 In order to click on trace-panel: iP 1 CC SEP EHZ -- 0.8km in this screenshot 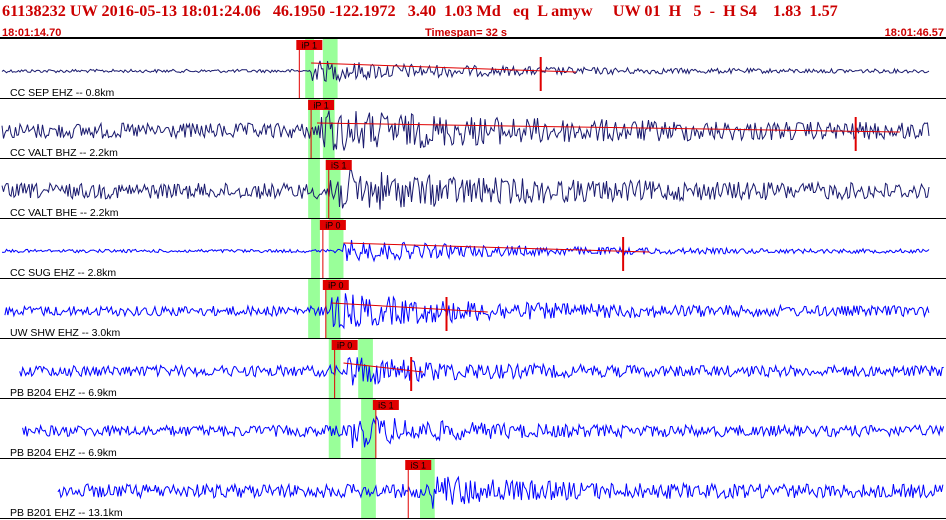, I will do `click(473, 69)`.